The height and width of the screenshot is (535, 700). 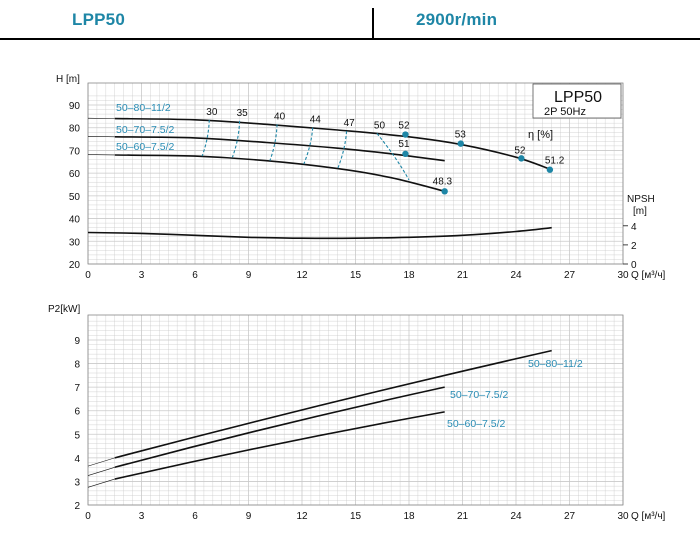 What do you see at coordinates (143, 108) in the screenshot?
I see `head-series-label: 50–80–11/2` at bounding box center [143, 108].